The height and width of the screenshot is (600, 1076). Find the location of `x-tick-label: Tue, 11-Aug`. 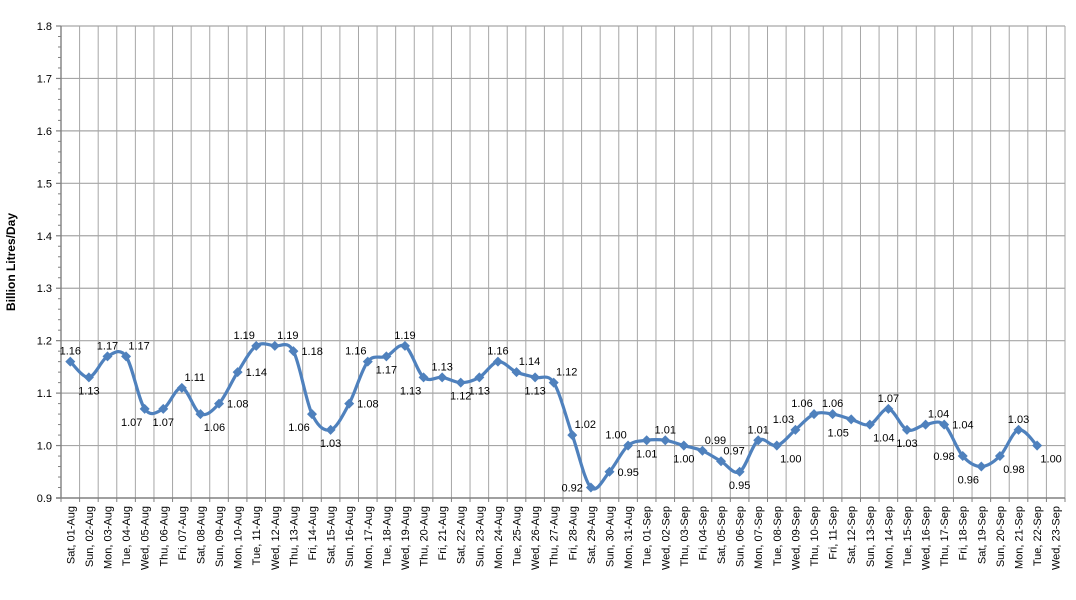

x-tick-label: Tue, 11-Aug is located at coordinates (257, 535).